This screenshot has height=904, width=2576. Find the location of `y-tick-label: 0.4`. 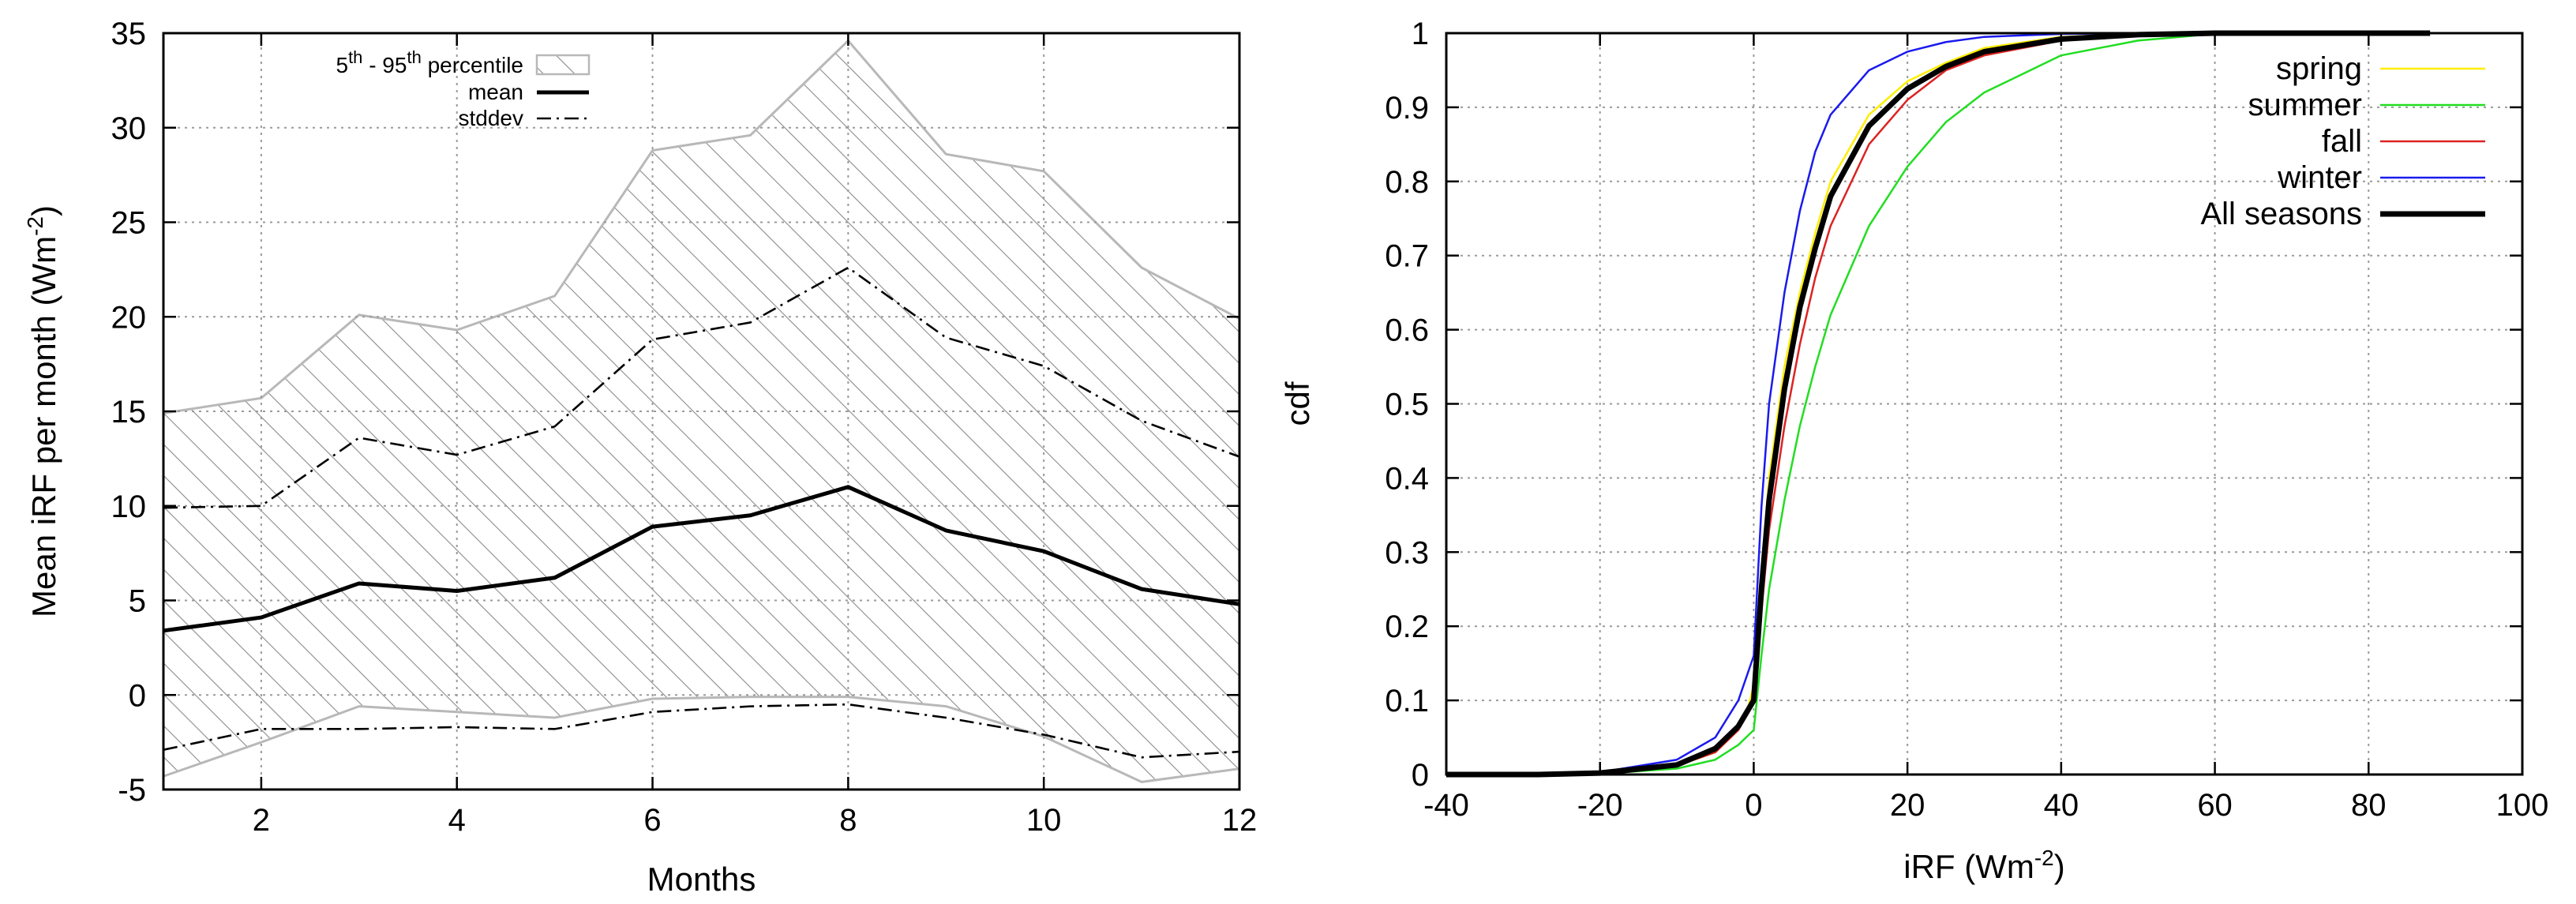

y-tick-label: 0.4 is located at coordinates (1407, 478).